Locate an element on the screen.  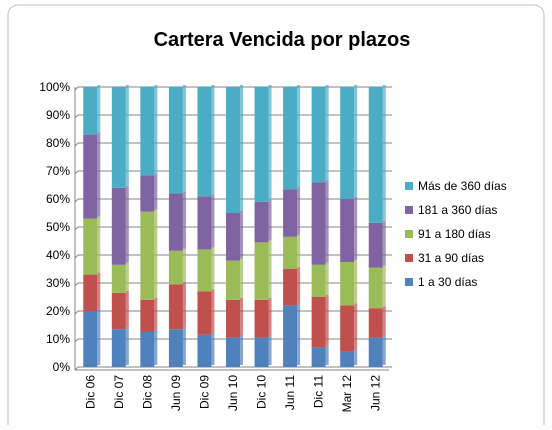
y-tick-label: 70% is located at coordinates (58, 171).